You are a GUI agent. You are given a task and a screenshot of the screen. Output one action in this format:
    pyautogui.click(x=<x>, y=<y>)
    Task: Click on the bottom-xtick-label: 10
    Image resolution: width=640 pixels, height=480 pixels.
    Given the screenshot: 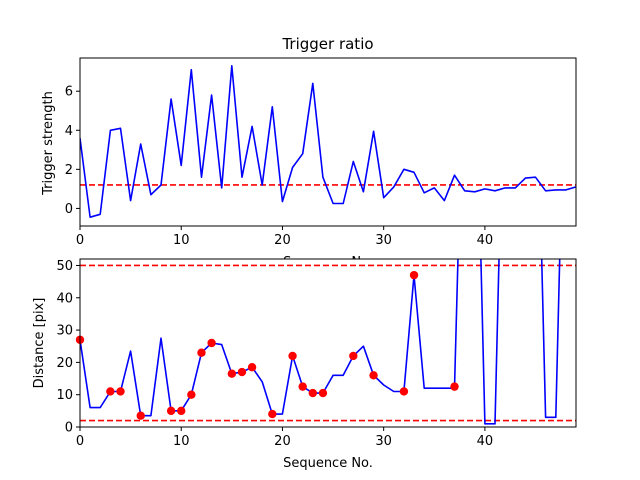 What is the action you would take?
    pyautogui.click(x=181, y=441)
    